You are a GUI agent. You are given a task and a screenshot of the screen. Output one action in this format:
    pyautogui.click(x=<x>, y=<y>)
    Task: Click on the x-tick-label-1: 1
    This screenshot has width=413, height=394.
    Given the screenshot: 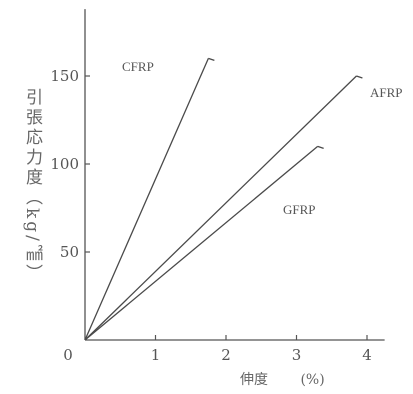 What is the action you would take?
    pyautogui.click(x=156, y=355)
    